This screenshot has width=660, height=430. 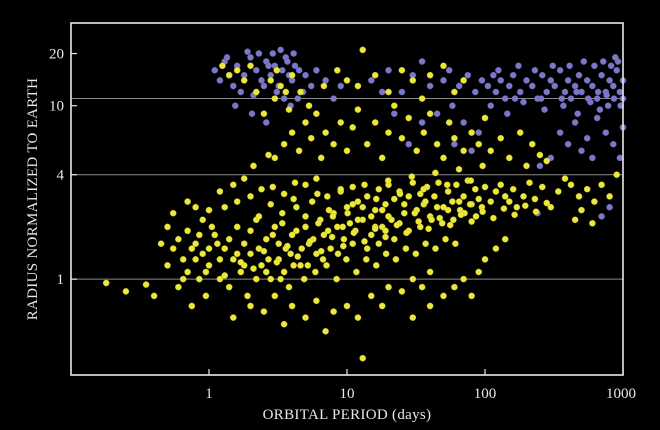 I want to click on x-tick-label-2: 100, so click(x=485, y=394).